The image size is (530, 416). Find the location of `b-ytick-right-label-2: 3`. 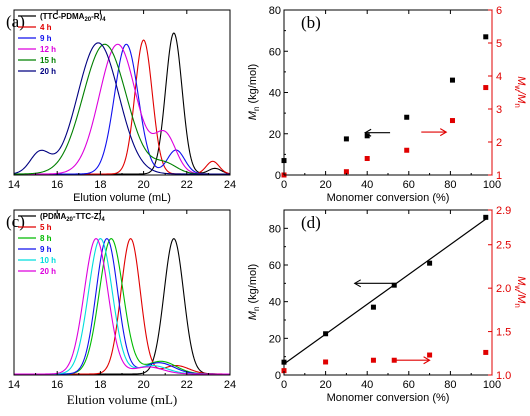

b-ytick-right-label-2: 3 is located at coordinates (499, 110).